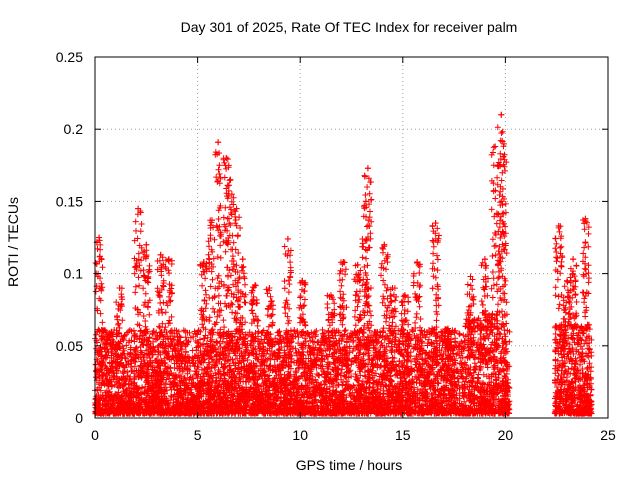  Describe the element at coordinates (300, 435) in the screenshot. I see `x-tick-label: 10` at that location.